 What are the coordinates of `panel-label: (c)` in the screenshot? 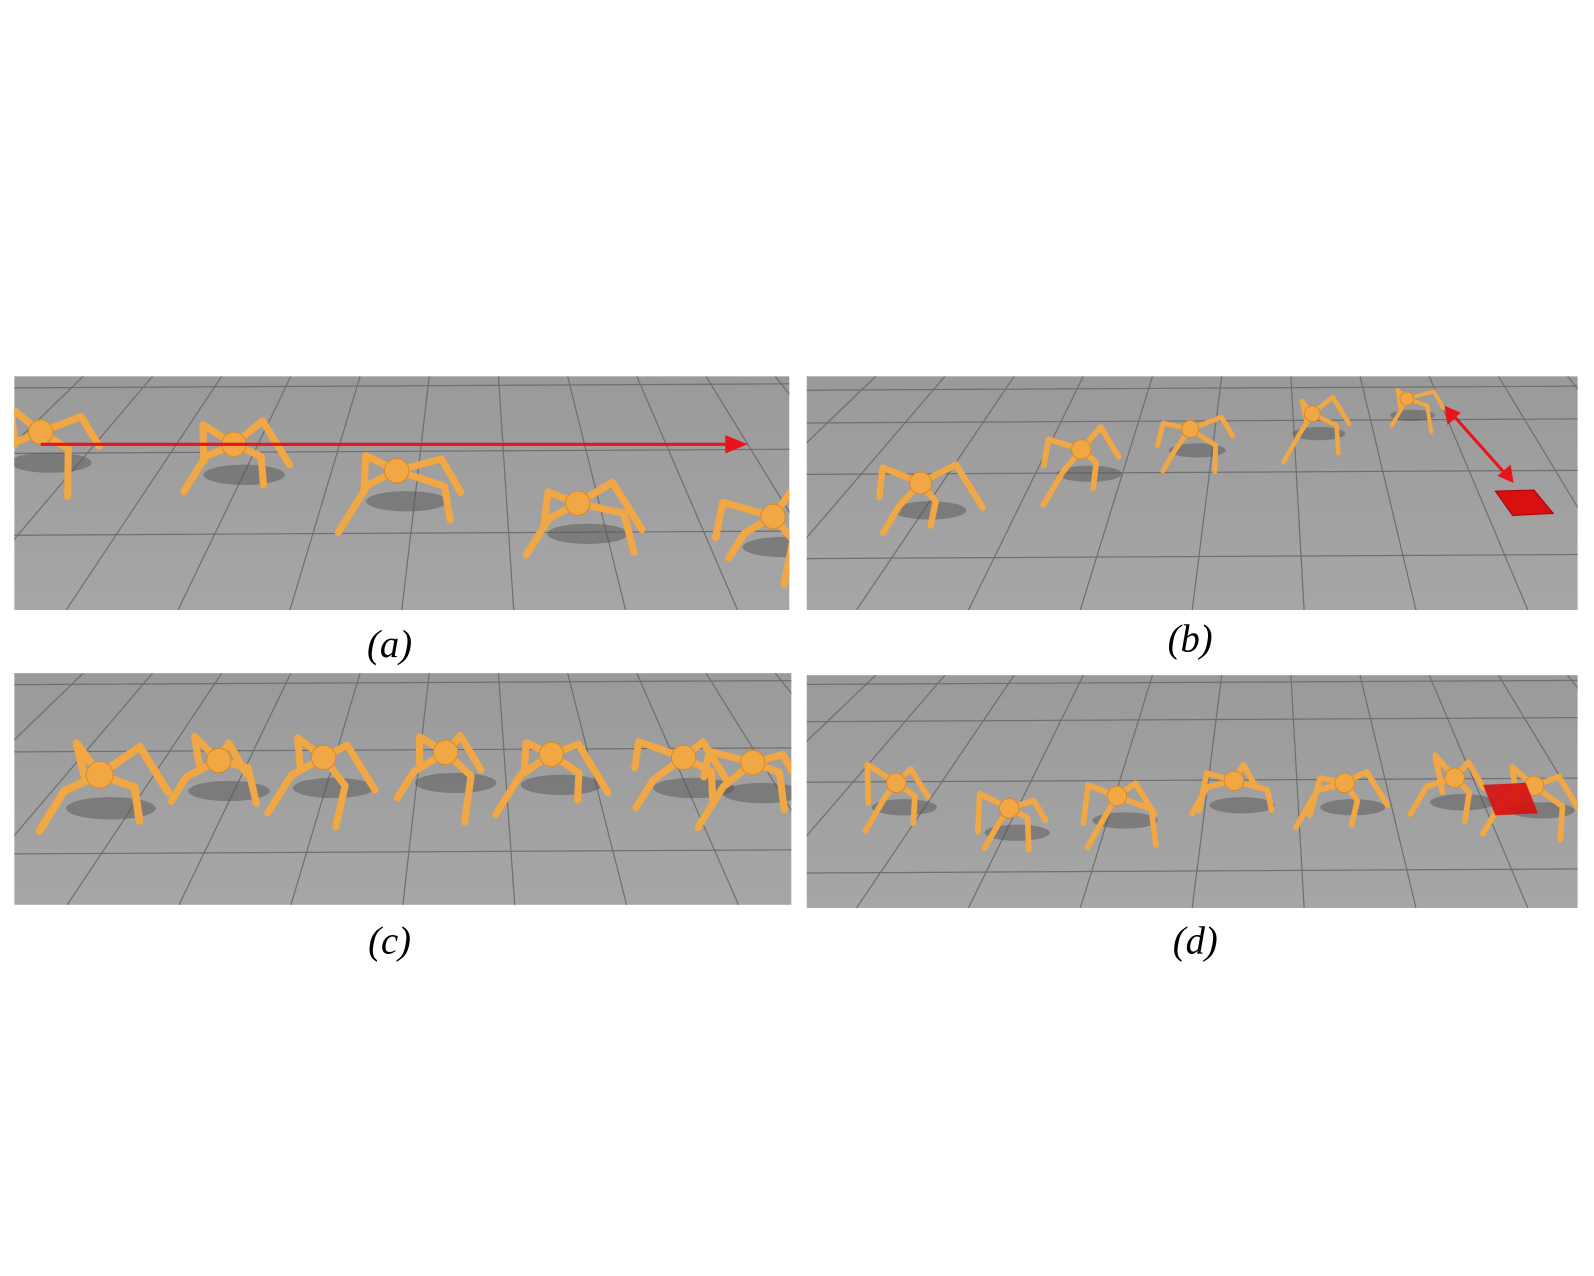 It's located at (389, 942).